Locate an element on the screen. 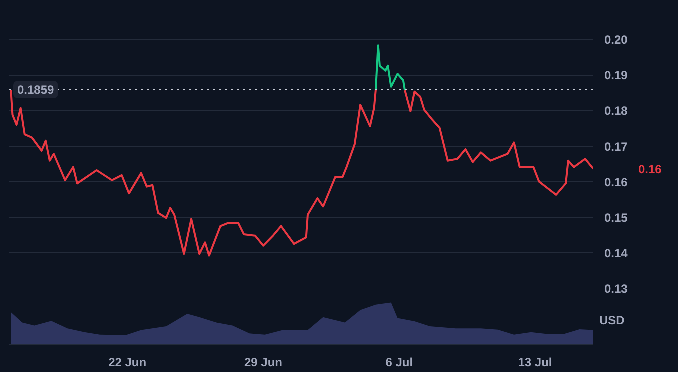  text: 0.16 is located at coordinates (650, 169).